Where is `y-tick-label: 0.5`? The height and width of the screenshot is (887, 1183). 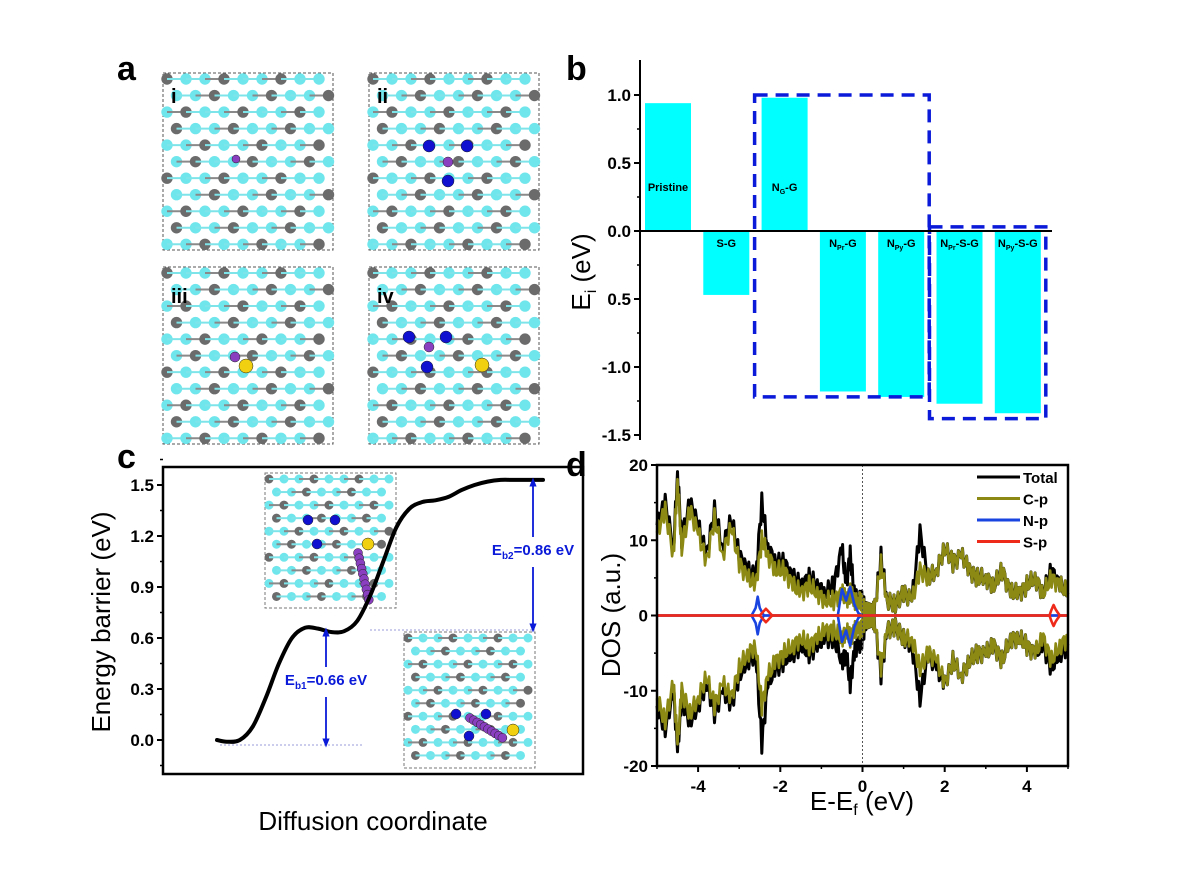 y-tick-label: 0.5 is located at coordinates (619, 163).